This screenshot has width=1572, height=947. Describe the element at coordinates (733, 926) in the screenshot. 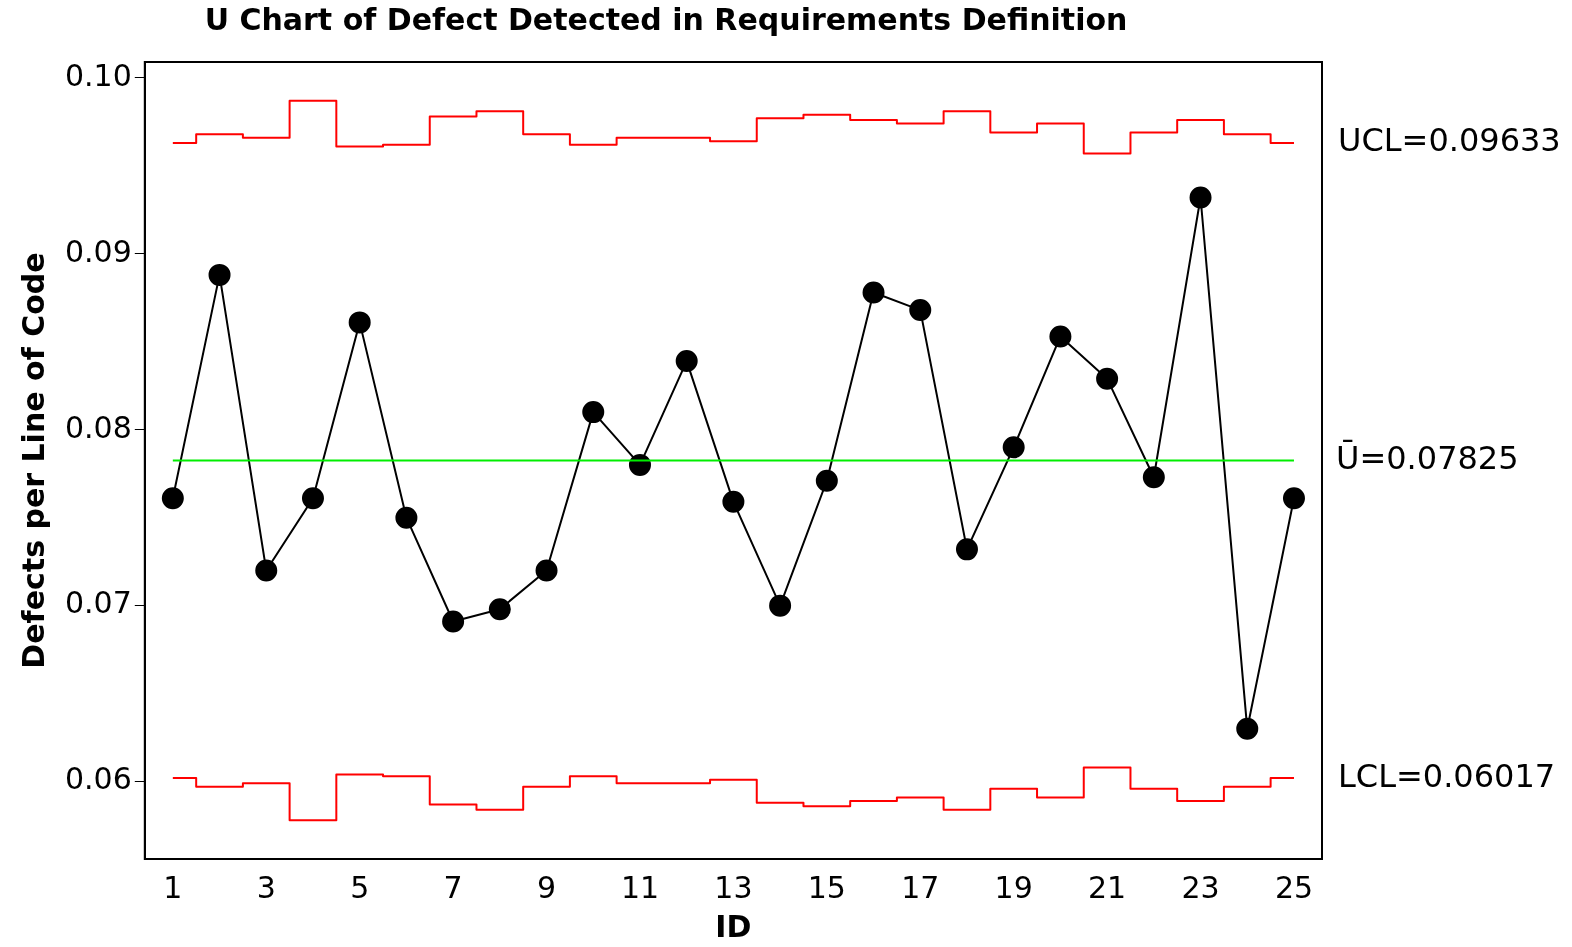

I see `x-axis-title: ID` at that location.